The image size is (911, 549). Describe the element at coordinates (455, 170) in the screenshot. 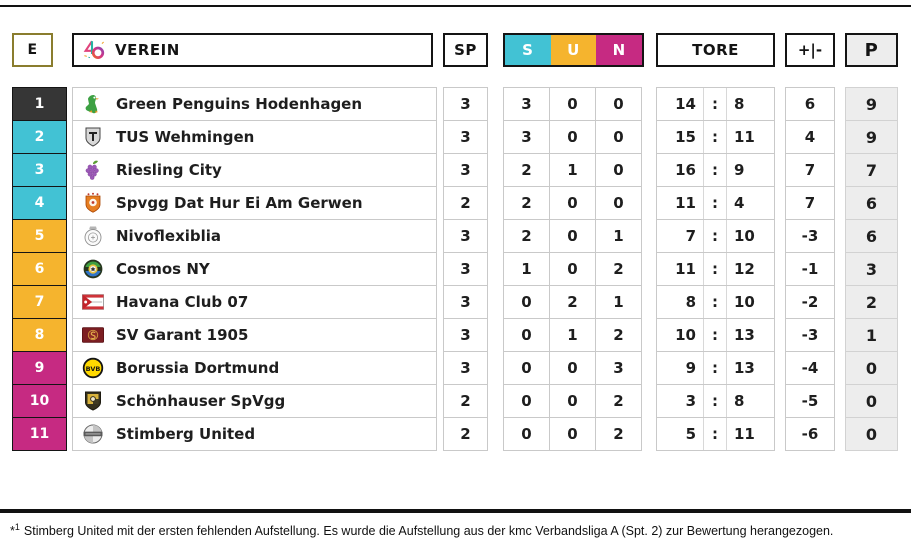

I see `table-row: 3 Riesling City 3 2 1 0 16 : 9 7 7` at that location.